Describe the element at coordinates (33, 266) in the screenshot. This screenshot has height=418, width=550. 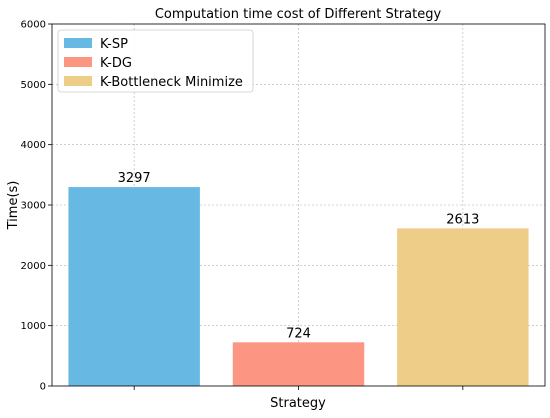
I see `y-tick-label: 2000` at that location.